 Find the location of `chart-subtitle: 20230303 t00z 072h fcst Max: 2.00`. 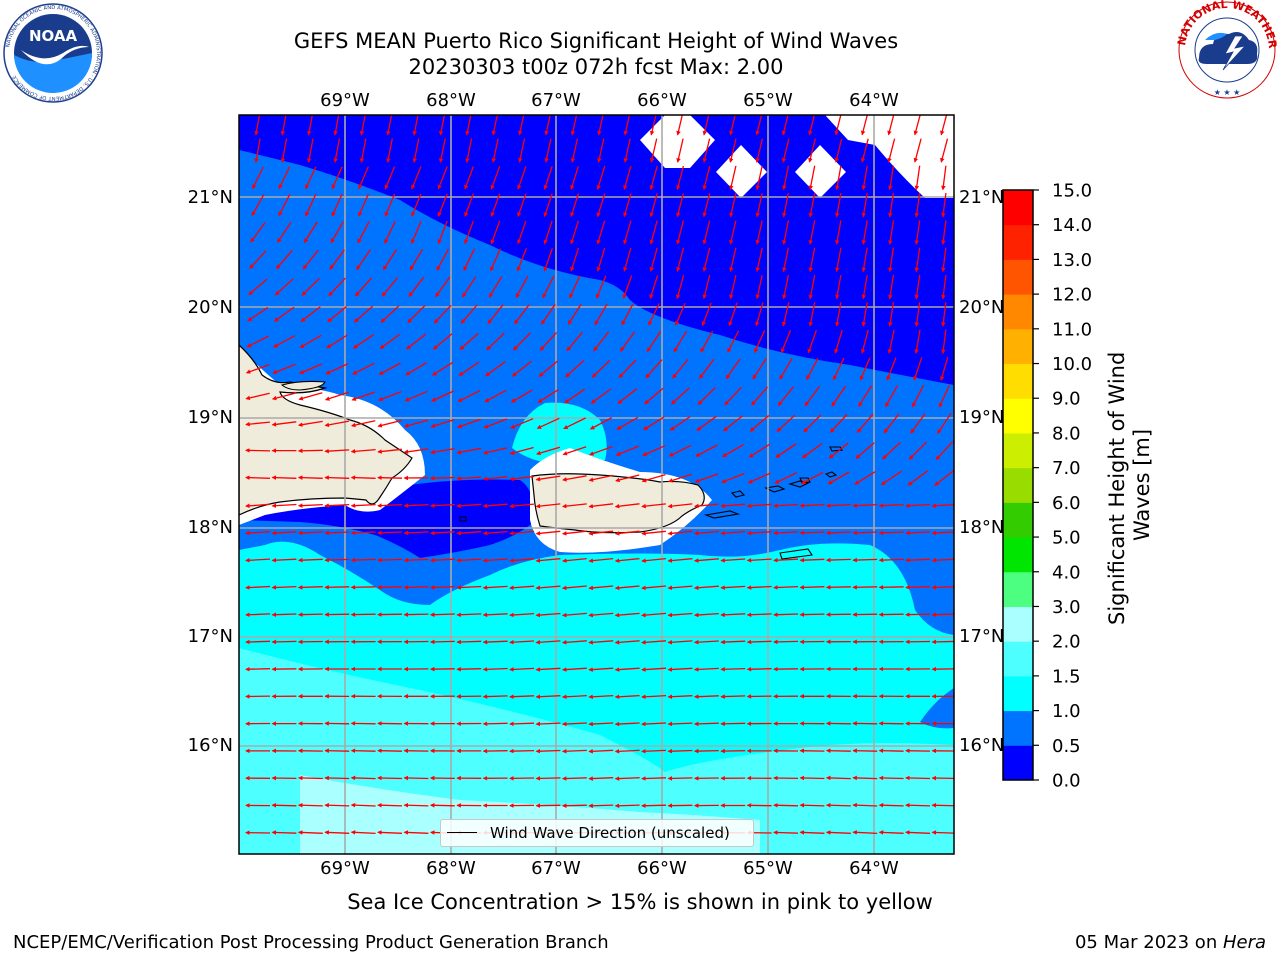

chart-subtitle: 20230303 t00z 072h fcst Max: 2.00 is located at coordinates (596, 67).